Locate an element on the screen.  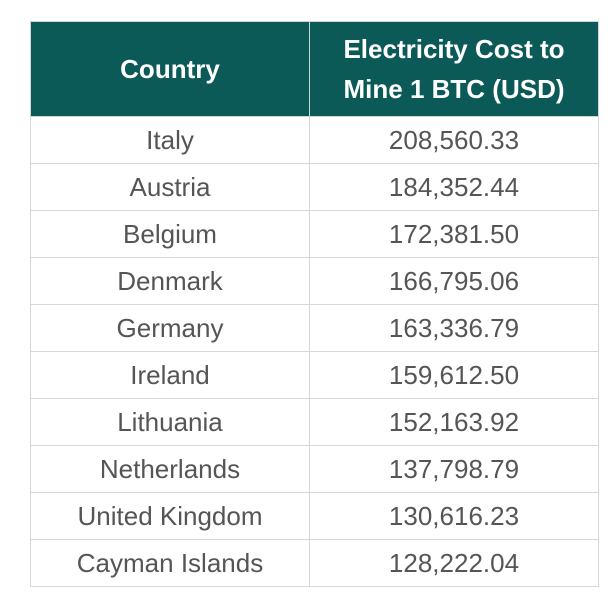
cost-cell: 172,381.50 is located at coordinates (454, 234).